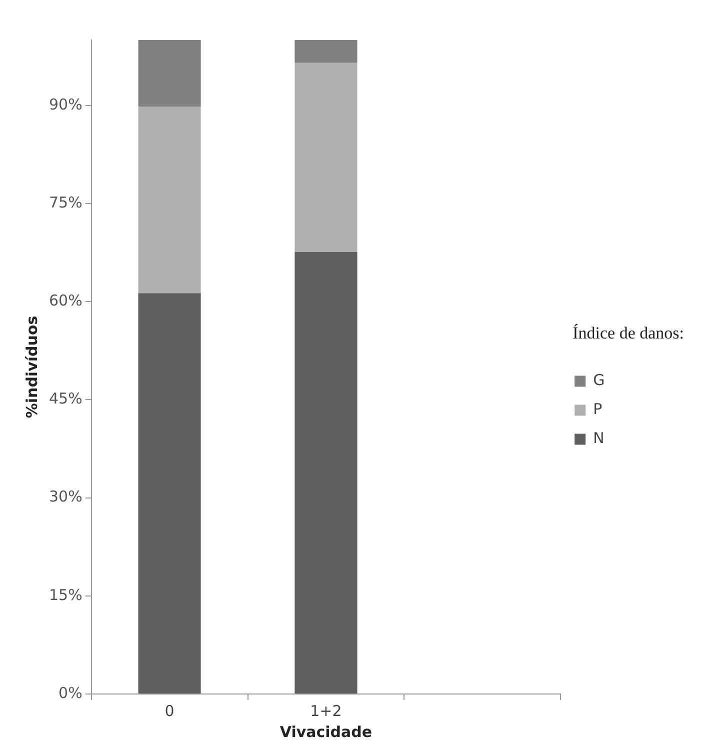 The width and height of the screenshot is (706, 756). Describe the element at coordinates (70, 693) in the screenshot. I see `y-tick-label: 0%` at that location.